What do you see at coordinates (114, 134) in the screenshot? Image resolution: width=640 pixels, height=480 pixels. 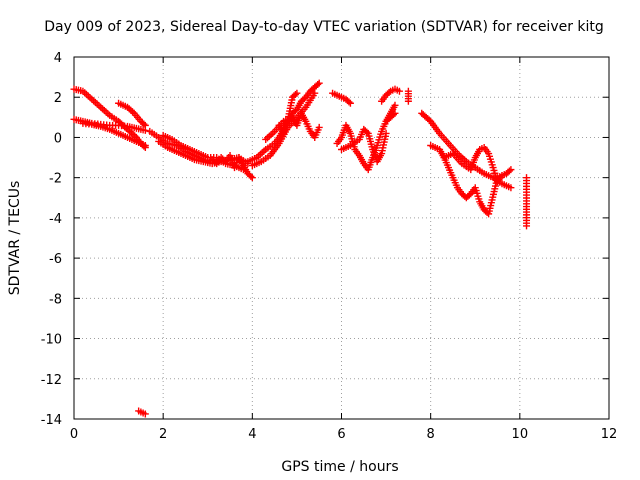 I see `series-segment-c` at bounding box center [114, 134].